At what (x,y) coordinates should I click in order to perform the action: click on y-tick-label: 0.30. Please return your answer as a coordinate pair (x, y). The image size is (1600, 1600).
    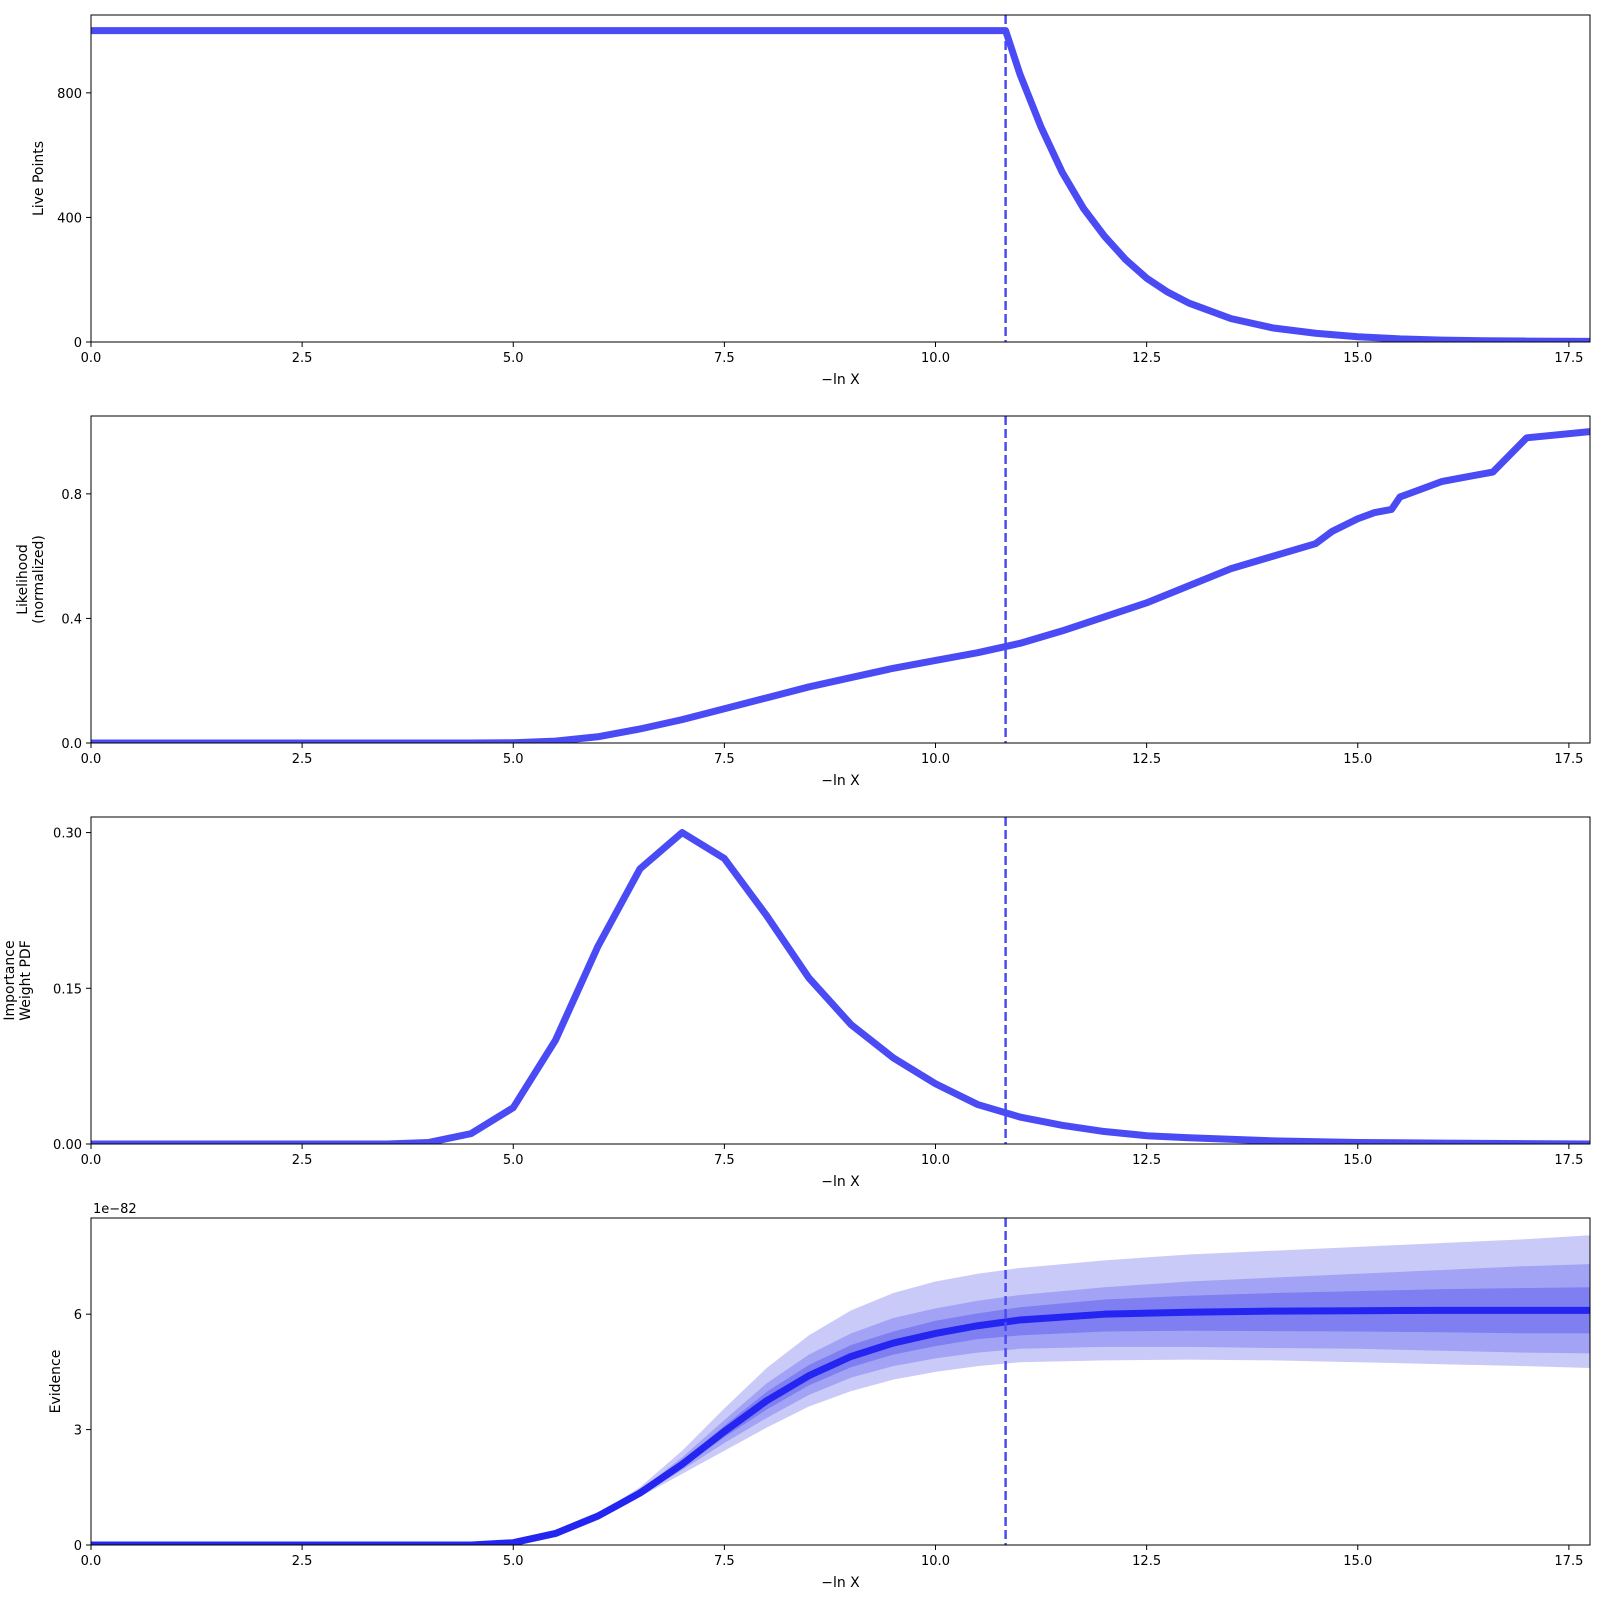
    Looking at the image, I should click on (67, 834).